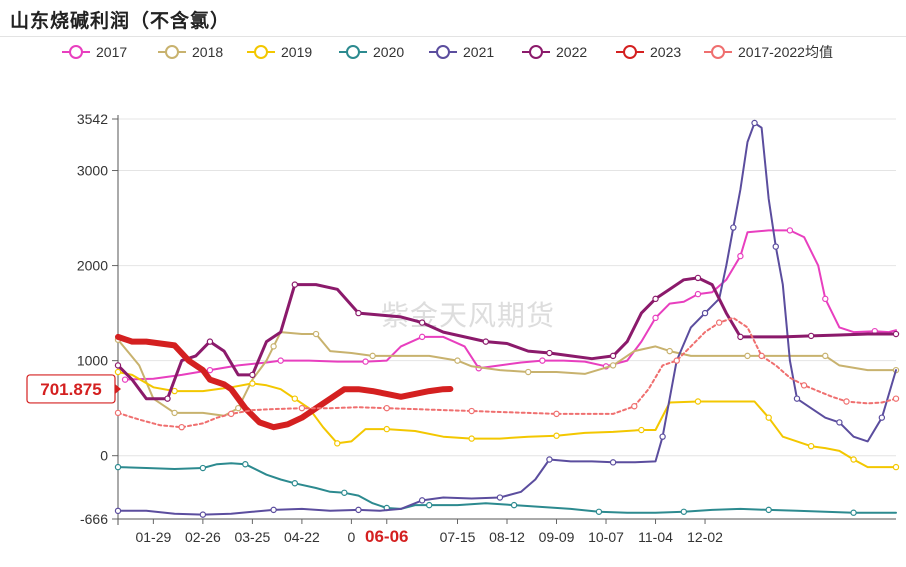 The image size is (906, 567). What do you see at coordinates (284, 382) in the screenshot?
I see `series-line-2023` at bounding box center [284, 382].